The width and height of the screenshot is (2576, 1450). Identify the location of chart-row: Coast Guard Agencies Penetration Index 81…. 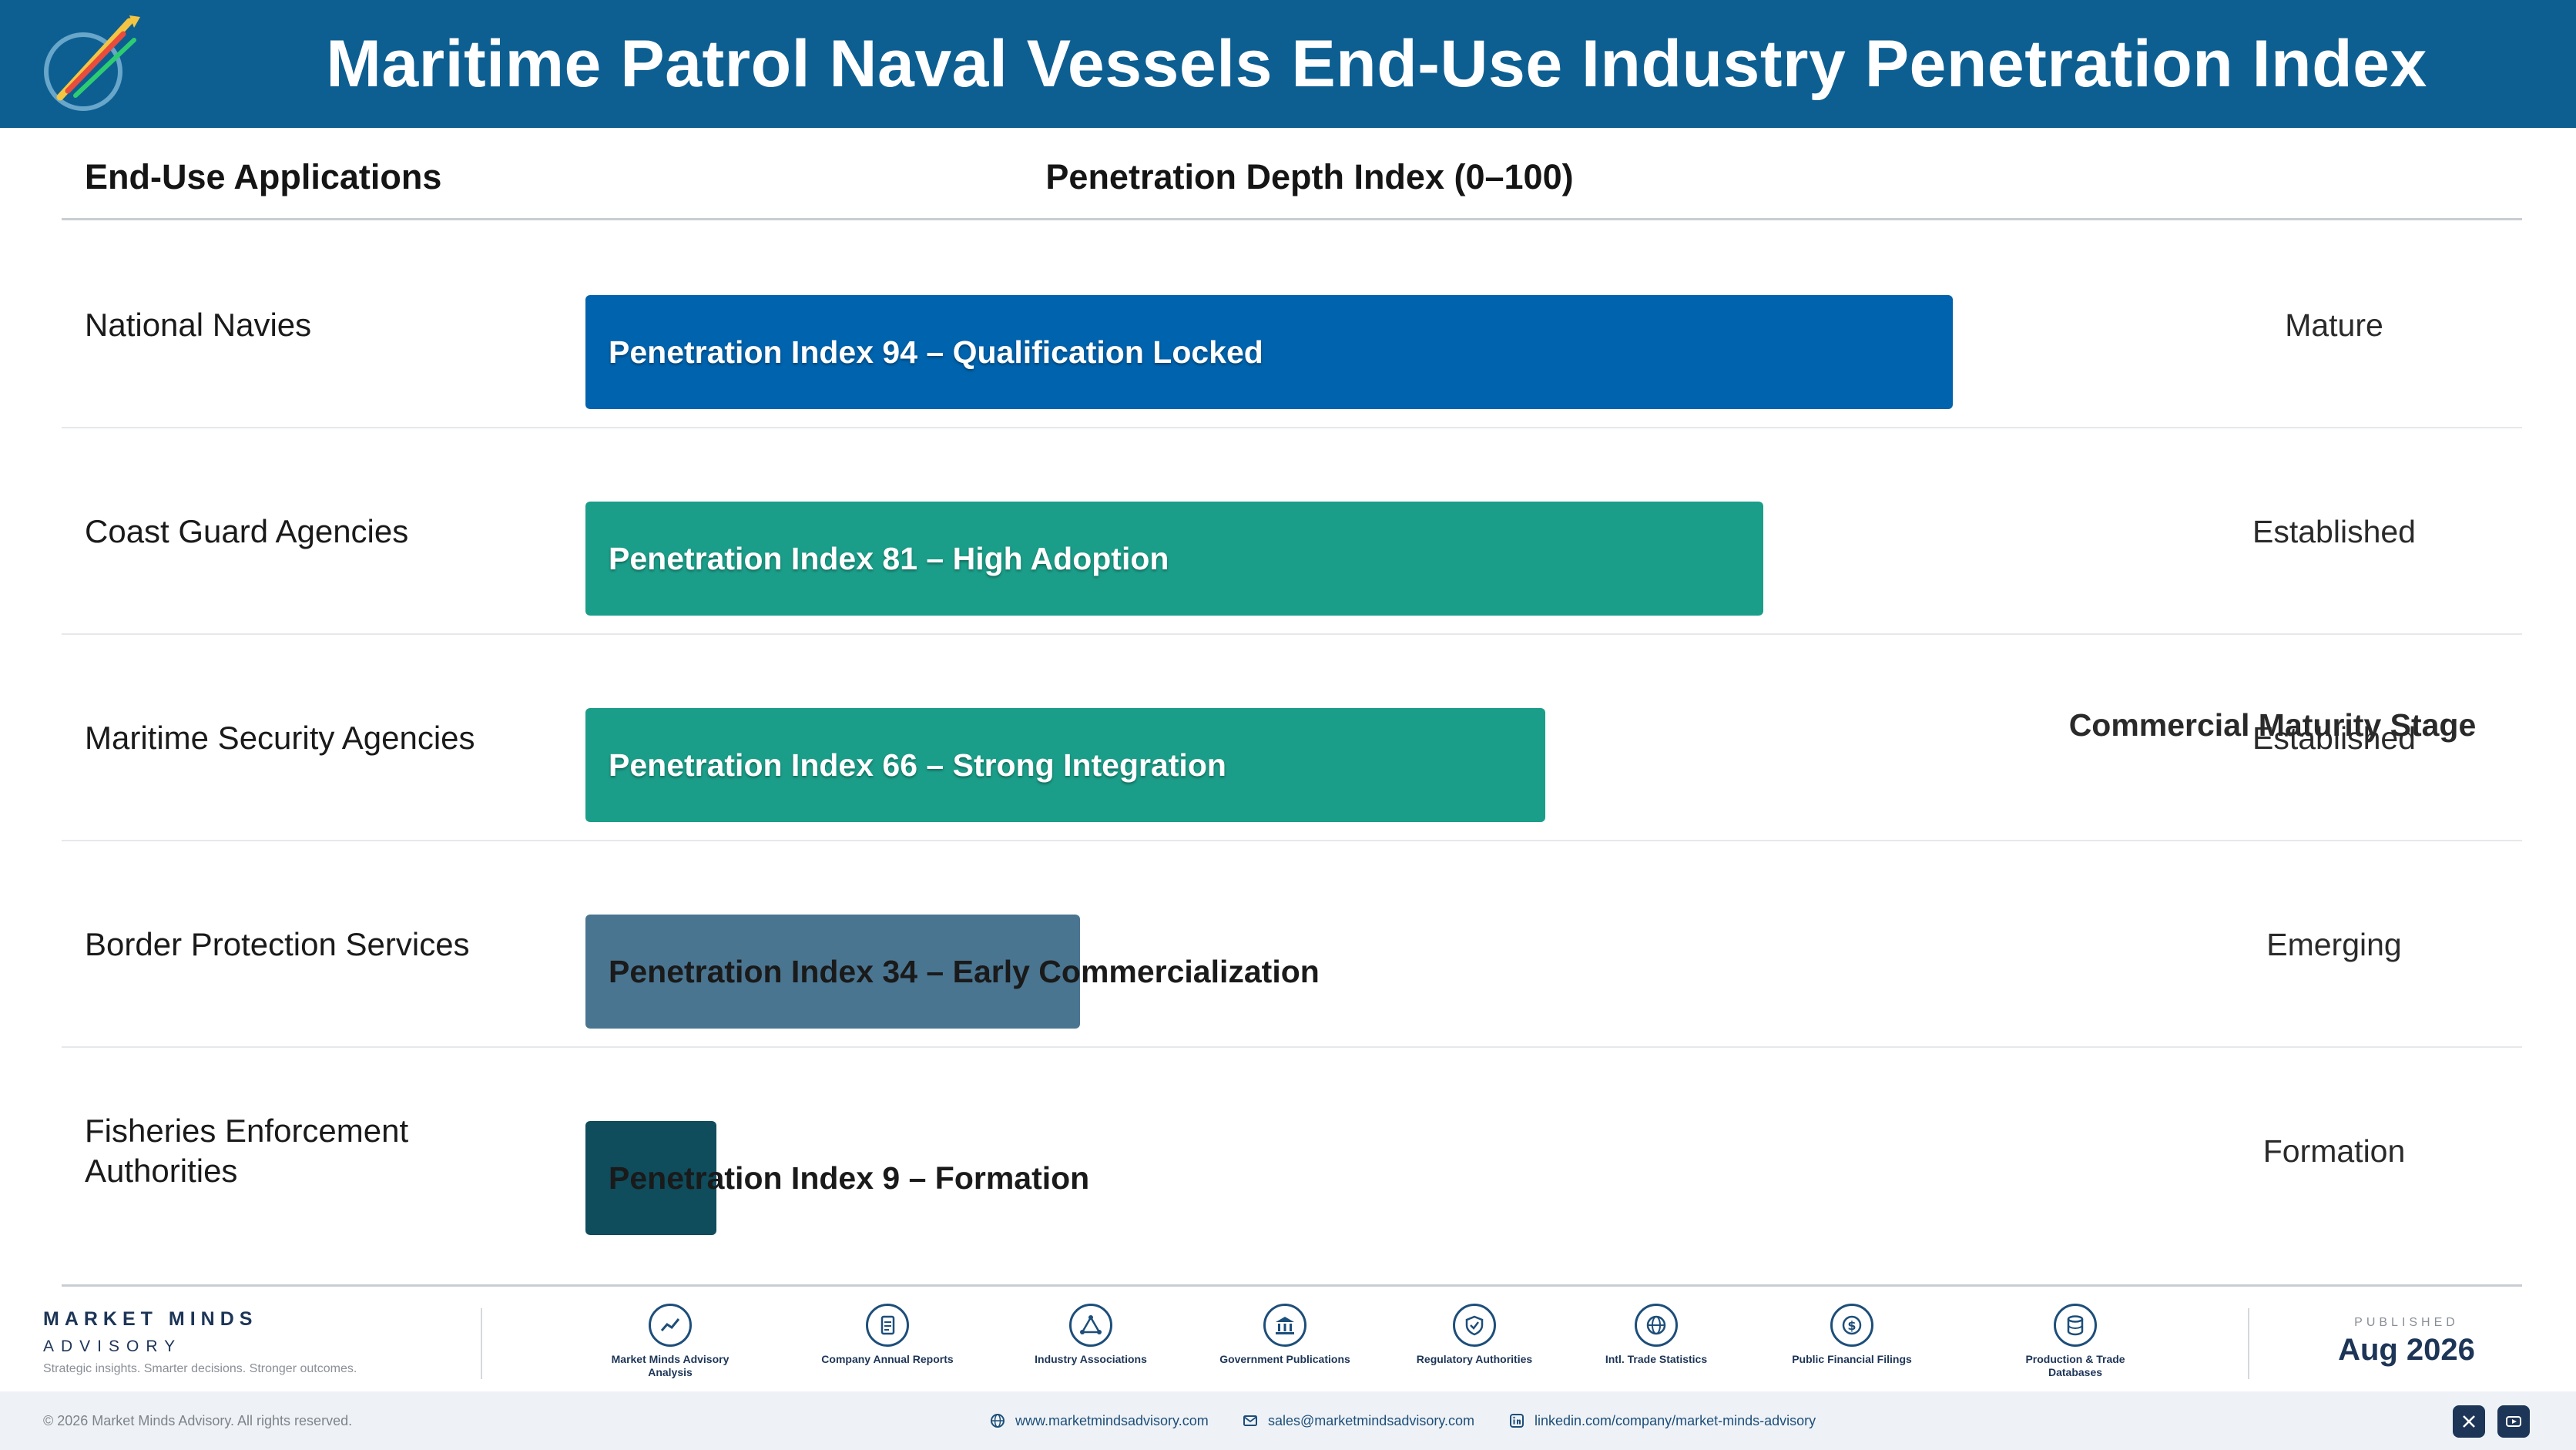
(1292, 531).